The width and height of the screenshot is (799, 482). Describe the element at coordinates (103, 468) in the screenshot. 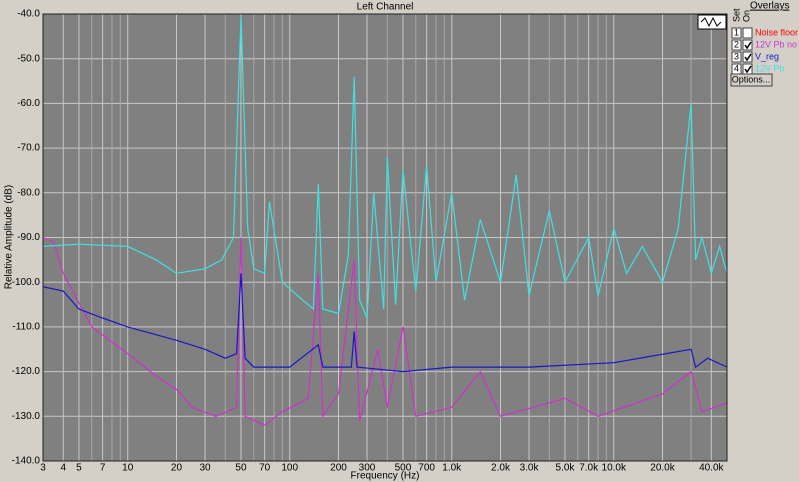

I see `x-tick-label: 7` at that location.